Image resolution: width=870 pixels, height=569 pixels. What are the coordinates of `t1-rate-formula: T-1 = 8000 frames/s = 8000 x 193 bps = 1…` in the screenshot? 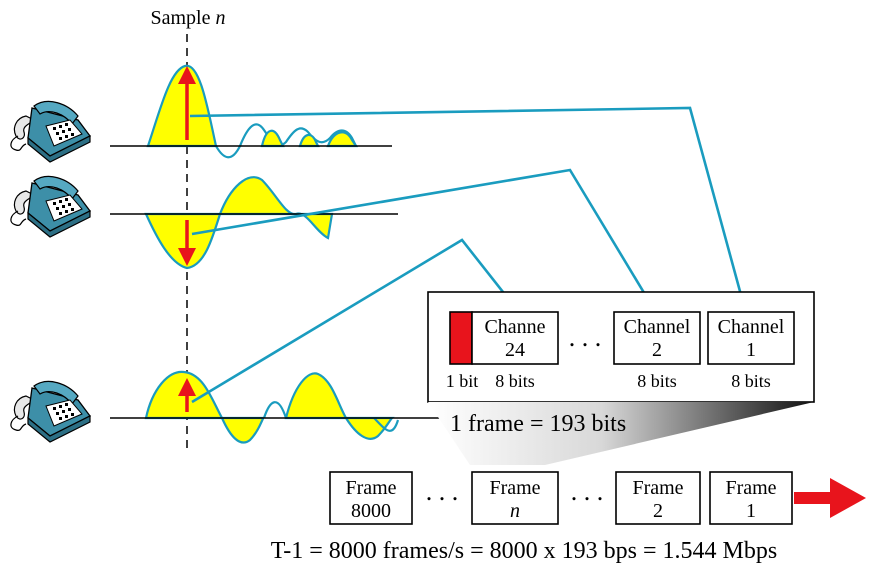 It's located at (524, 551).